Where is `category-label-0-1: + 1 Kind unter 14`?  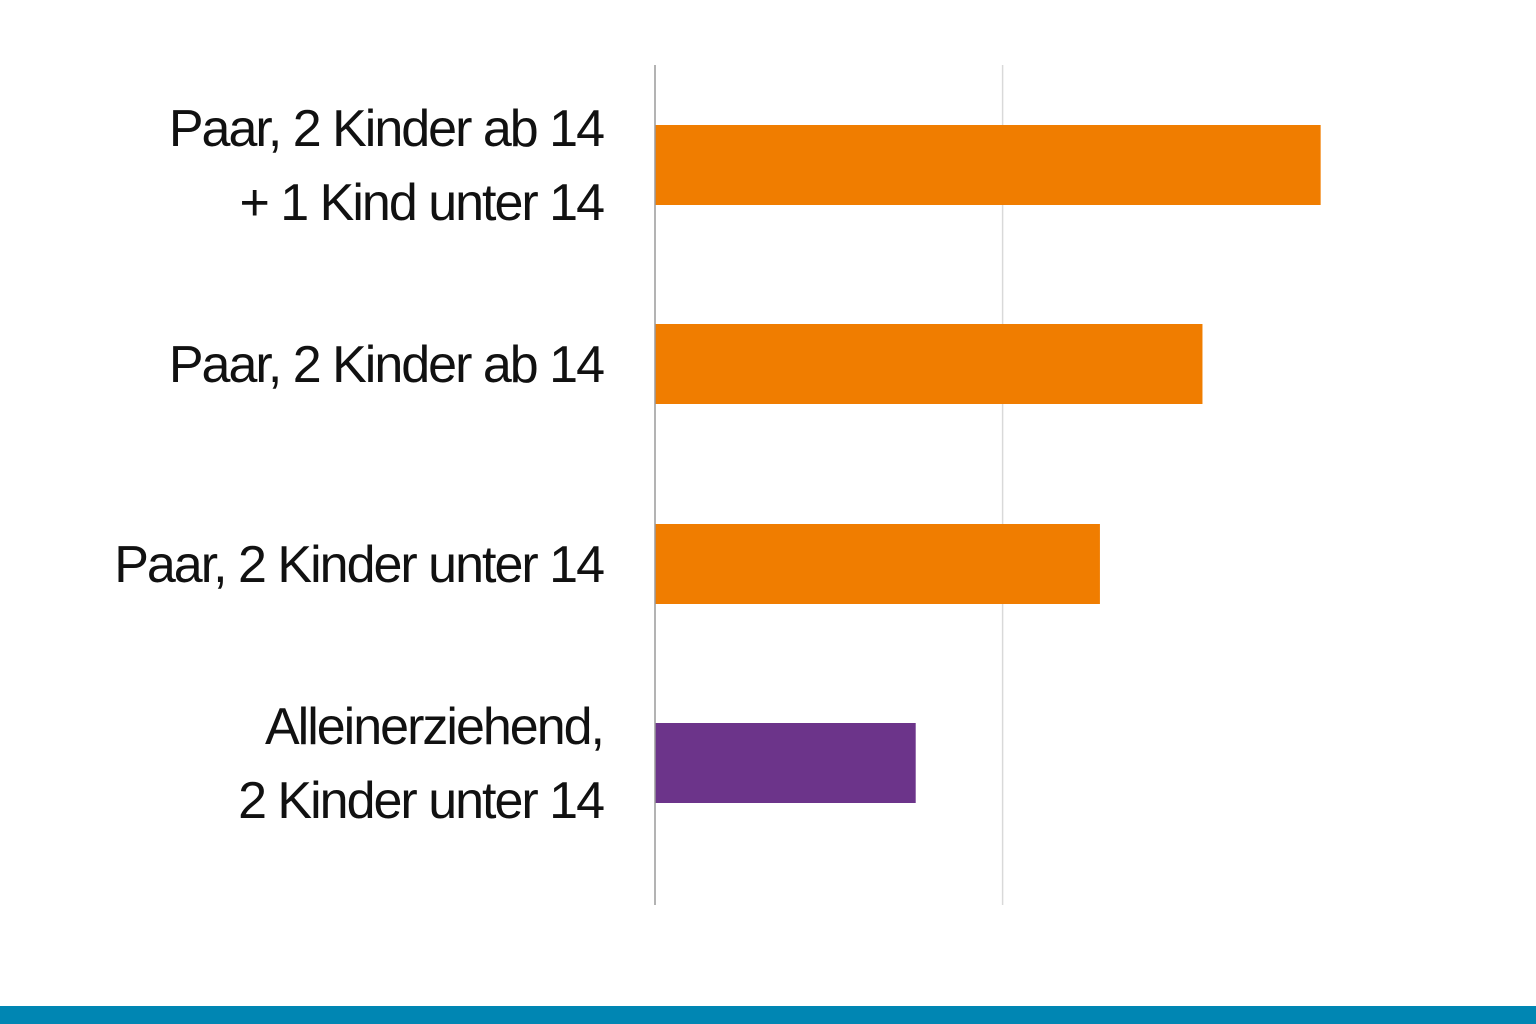 category-label-0-1: + 1 Kind unter 14 is located at coordinates (421, 203).